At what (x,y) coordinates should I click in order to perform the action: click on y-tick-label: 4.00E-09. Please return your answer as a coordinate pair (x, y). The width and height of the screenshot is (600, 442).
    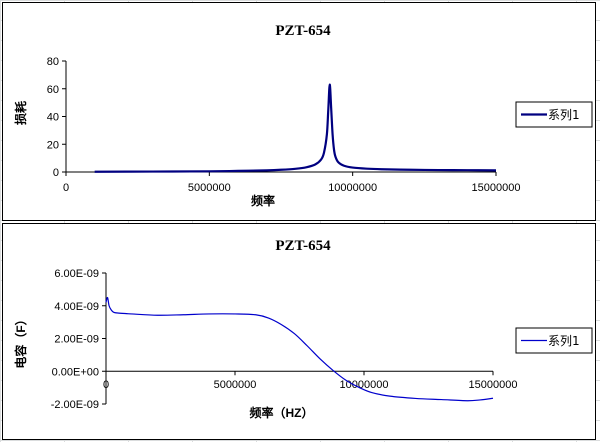
    Looking at the image, I should click on (76, 307).